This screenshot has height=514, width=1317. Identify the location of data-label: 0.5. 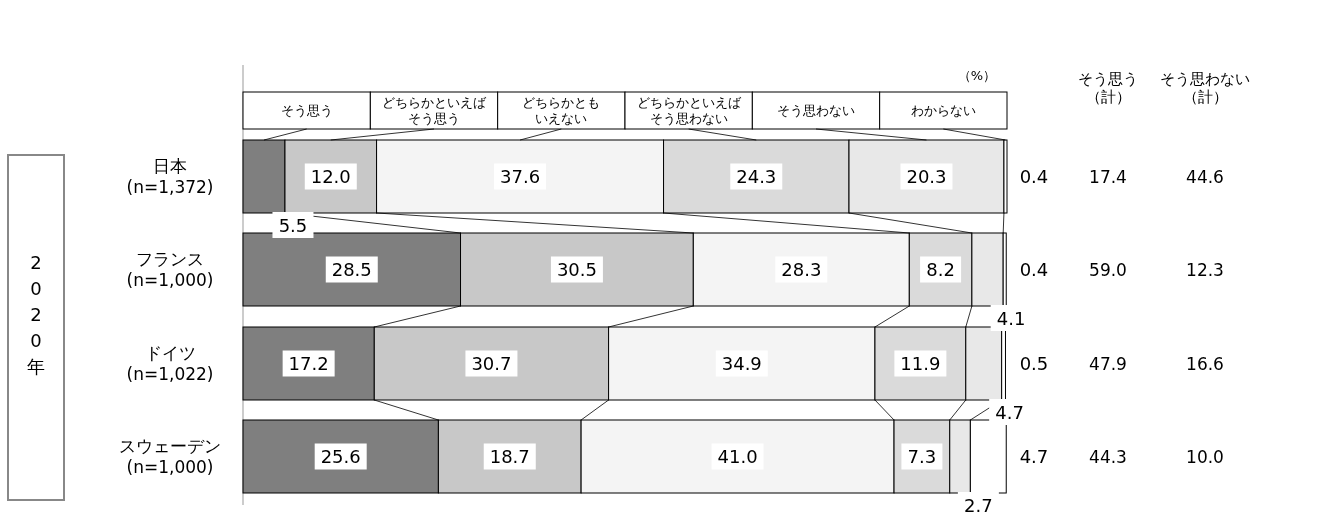
(1034, 363).